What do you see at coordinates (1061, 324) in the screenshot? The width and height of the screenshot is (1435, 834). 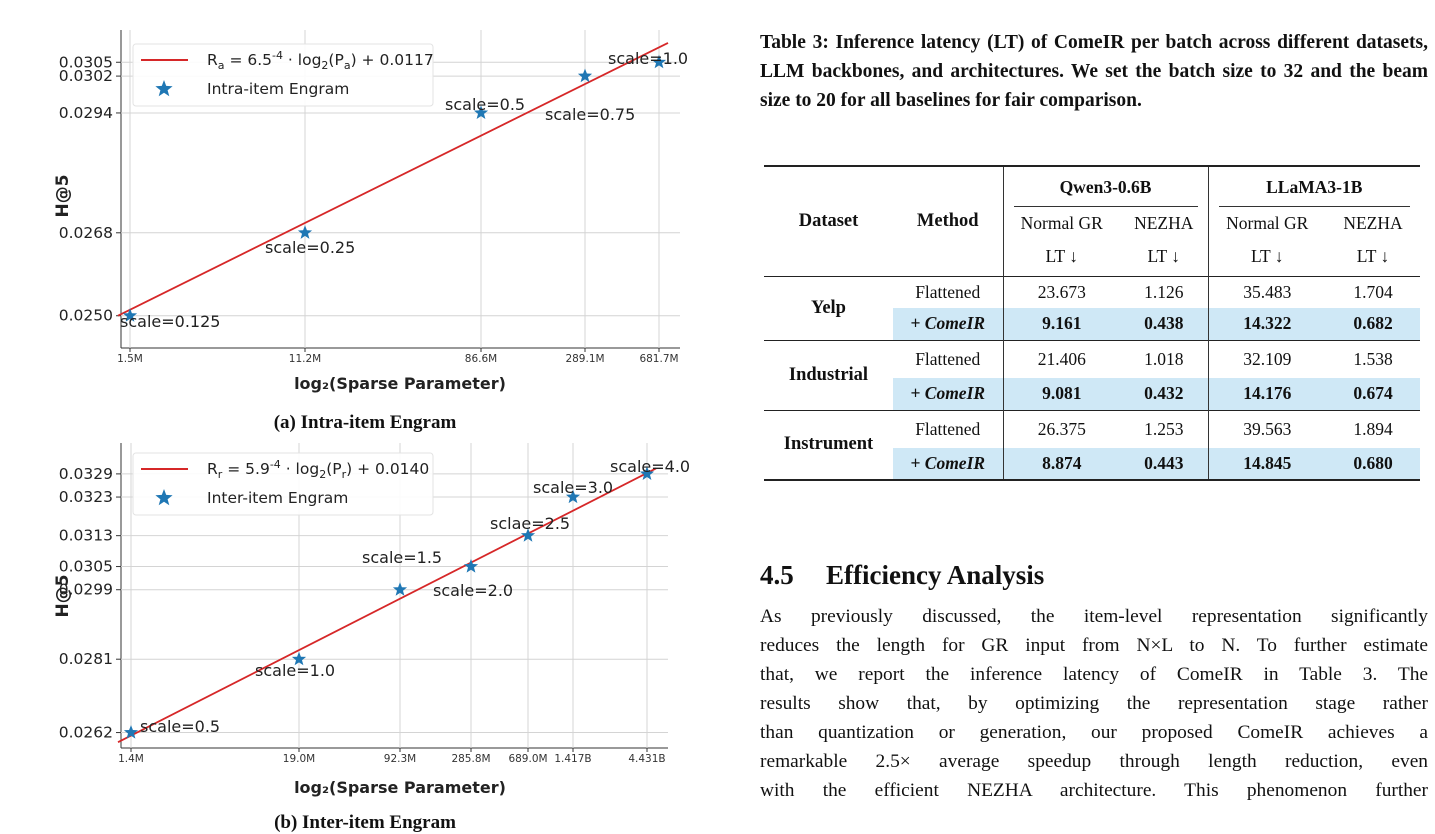 I see `table-cell: 9.161` at bounding box center [1061, 324].